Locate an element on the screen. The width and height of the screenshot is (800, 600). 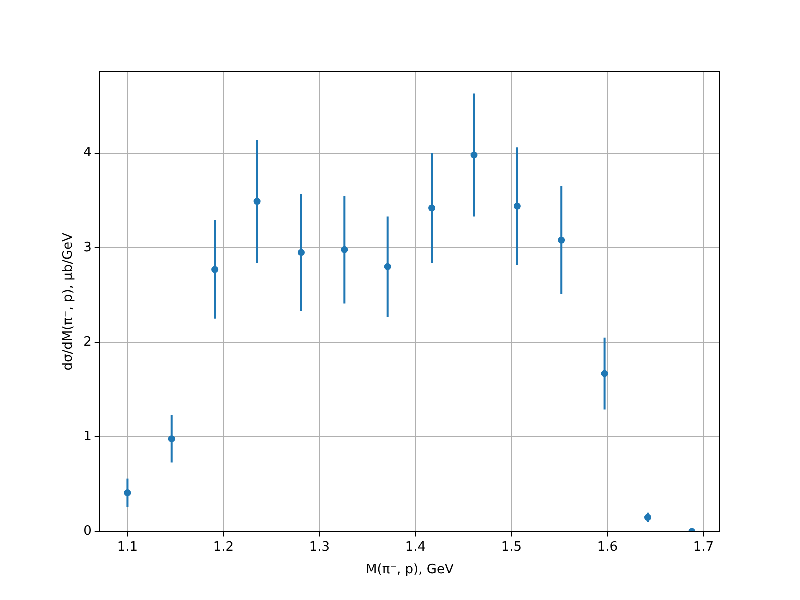
y-tick-label: 1 is located at coordinates (88, 437).